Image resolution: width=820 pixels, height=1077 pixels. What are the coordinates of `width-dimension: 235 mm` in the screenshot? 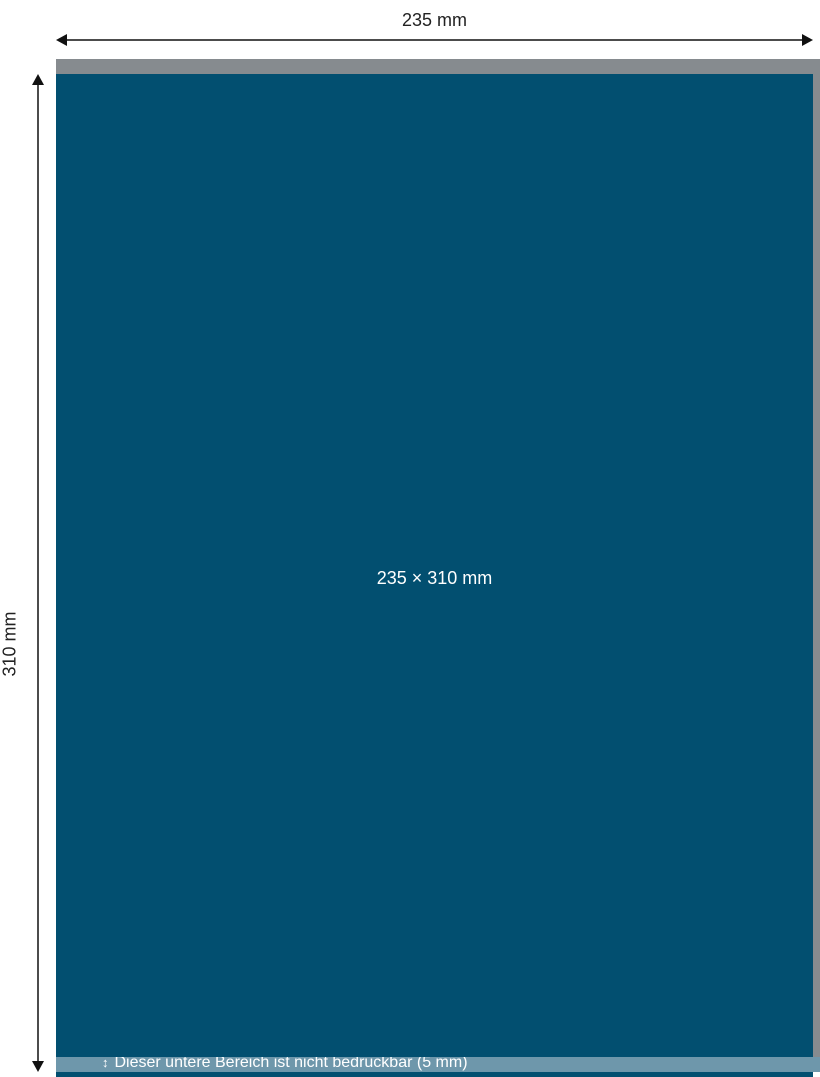 It's located at (434, 30).